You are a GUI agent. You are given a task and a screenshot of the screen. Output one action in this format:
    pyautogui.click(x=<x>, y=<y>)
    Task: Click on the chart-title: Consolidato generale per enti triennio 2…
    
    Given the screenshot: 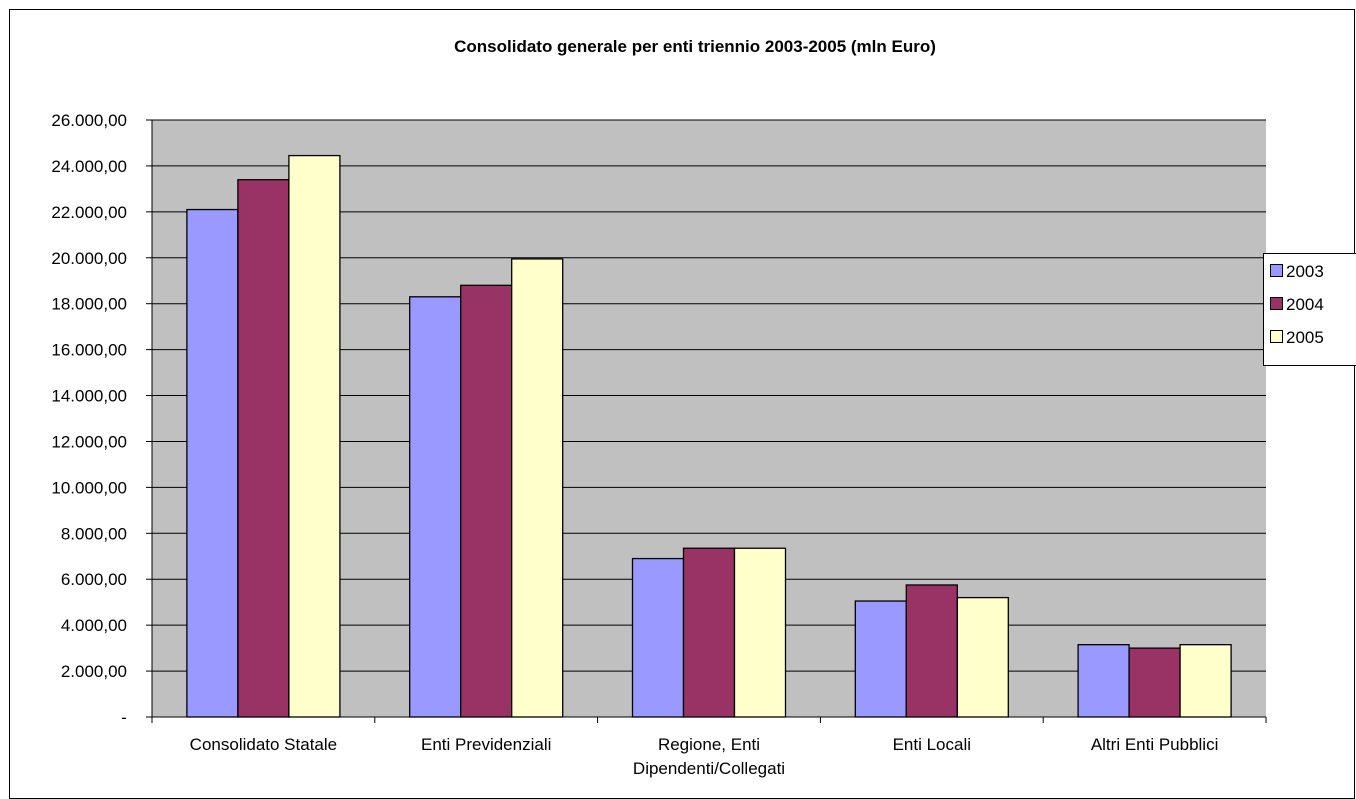 What is the action you would take?
    pyautogui.click(x=695, y=46)
    